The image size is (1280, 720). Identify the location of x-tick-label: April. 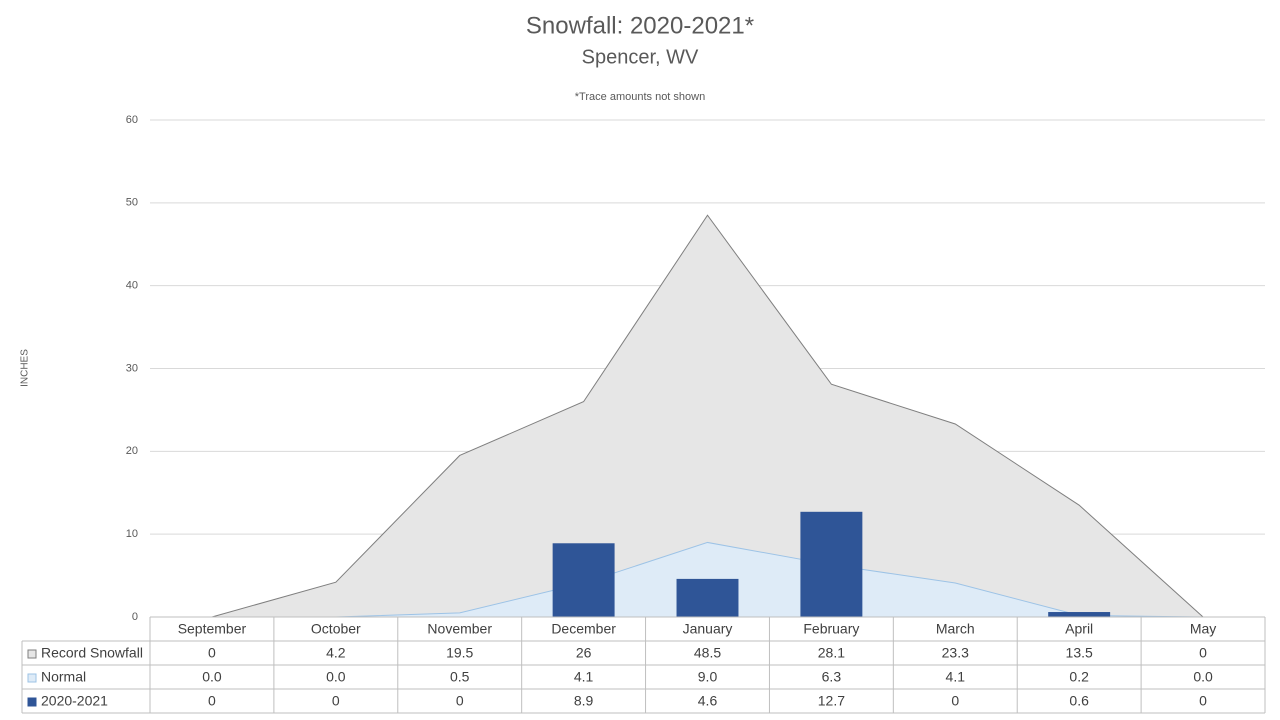
(1079, 629).